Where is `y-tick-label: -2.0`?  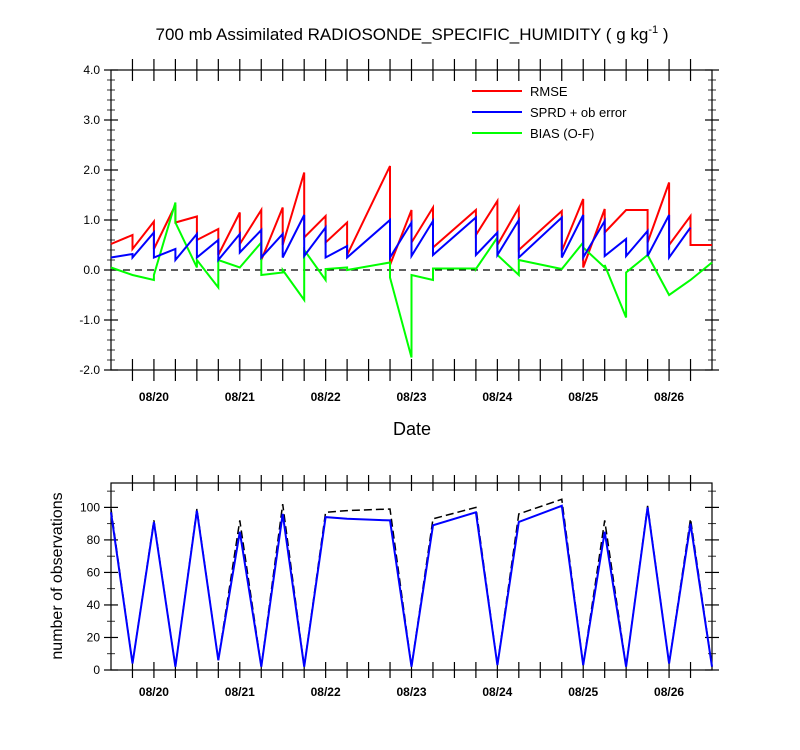 y-tick-label: -2.0 is located at coordinates (89, 370).